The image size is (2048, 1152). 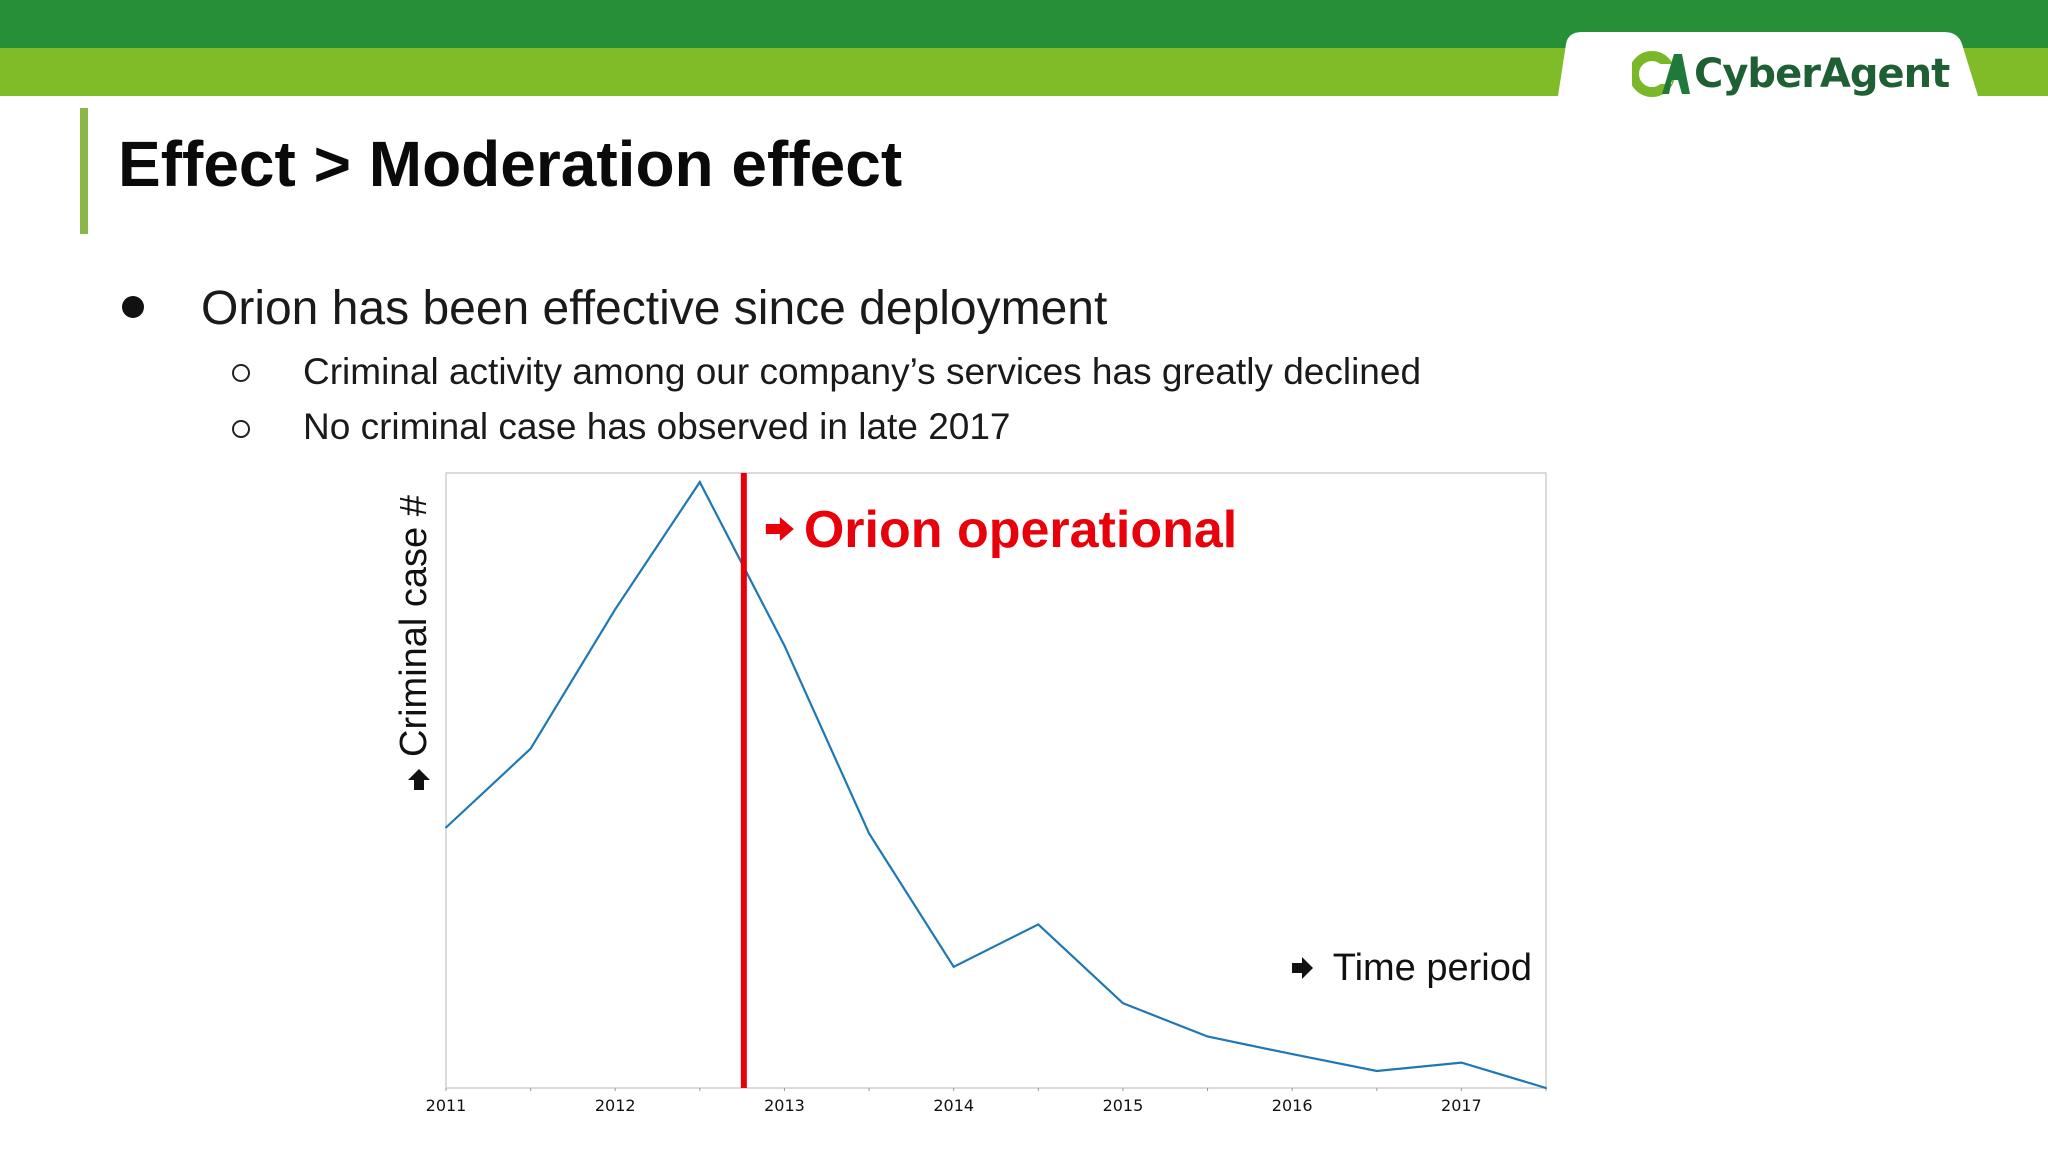 I want to click on x-tick-label: 2017, so click(x=1461, y=1105).